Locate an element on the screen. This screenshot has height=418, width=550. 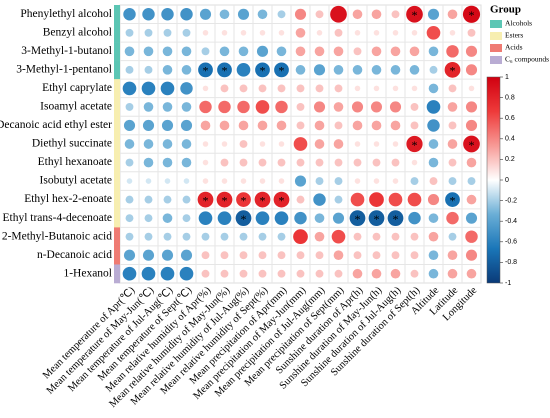
colorbar-tick-label: -0.2 is located at coordinates (511, 200).